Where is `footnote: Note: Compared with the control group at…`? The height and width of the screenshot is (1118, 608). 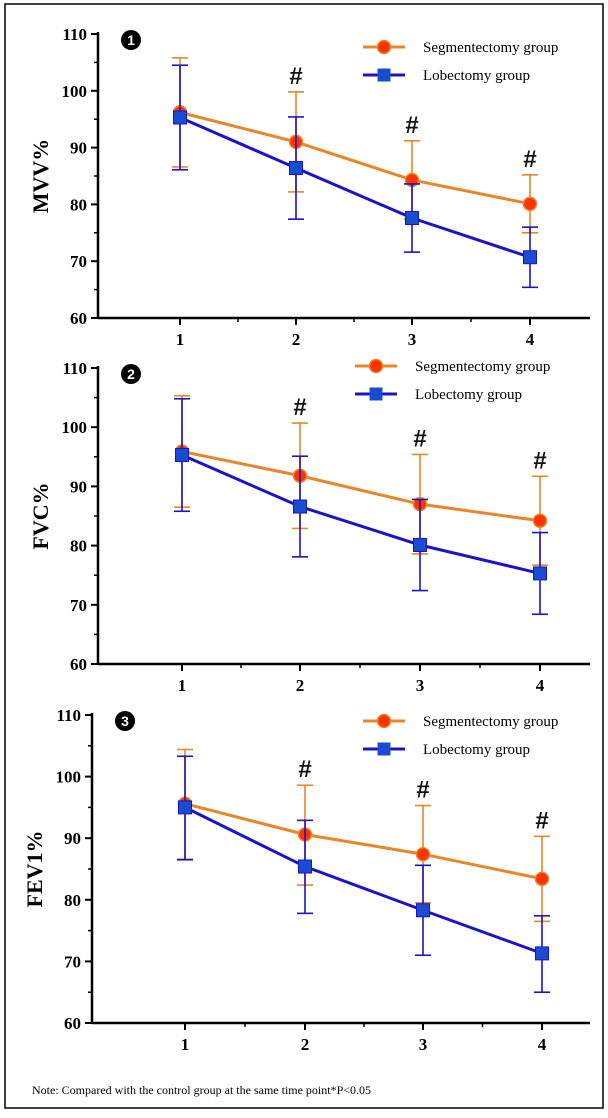 footnote: Note: Compared with the control group at… is located at coordinates (202, 1090).